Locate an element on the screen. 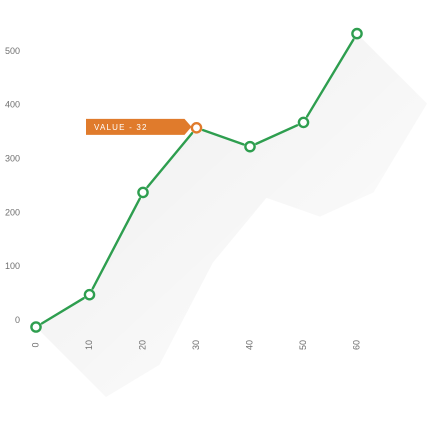  x-axis-ticks: 0 10 20 30 40 50 60 is located at coordinates (195, 345).